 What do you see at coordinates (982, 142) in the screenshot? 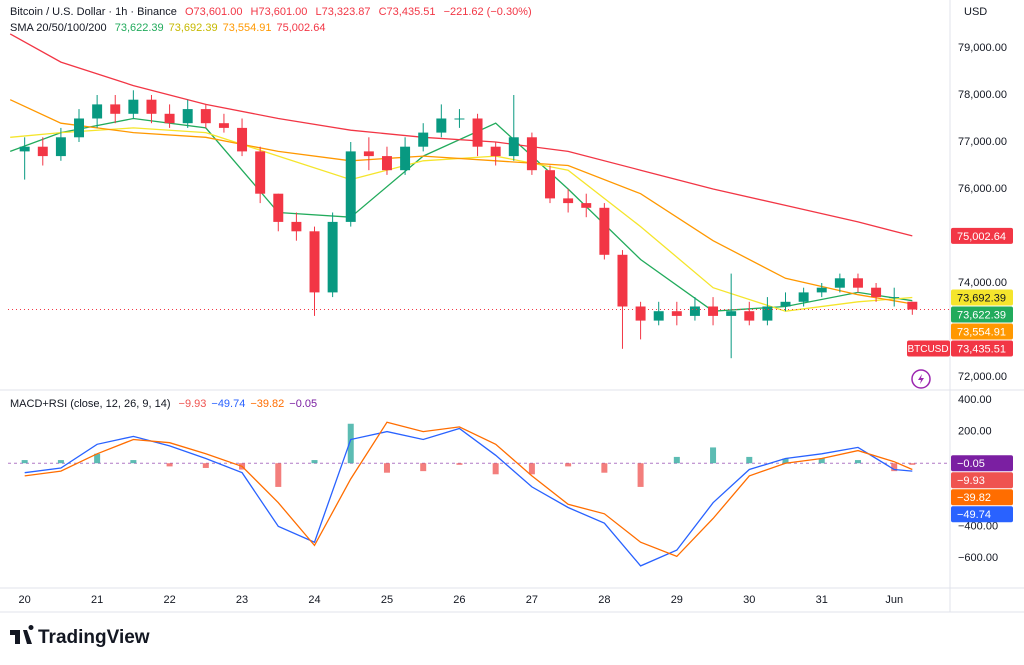
I see `y-tick-label: 77,000.00` at bounding box center [982, 142].